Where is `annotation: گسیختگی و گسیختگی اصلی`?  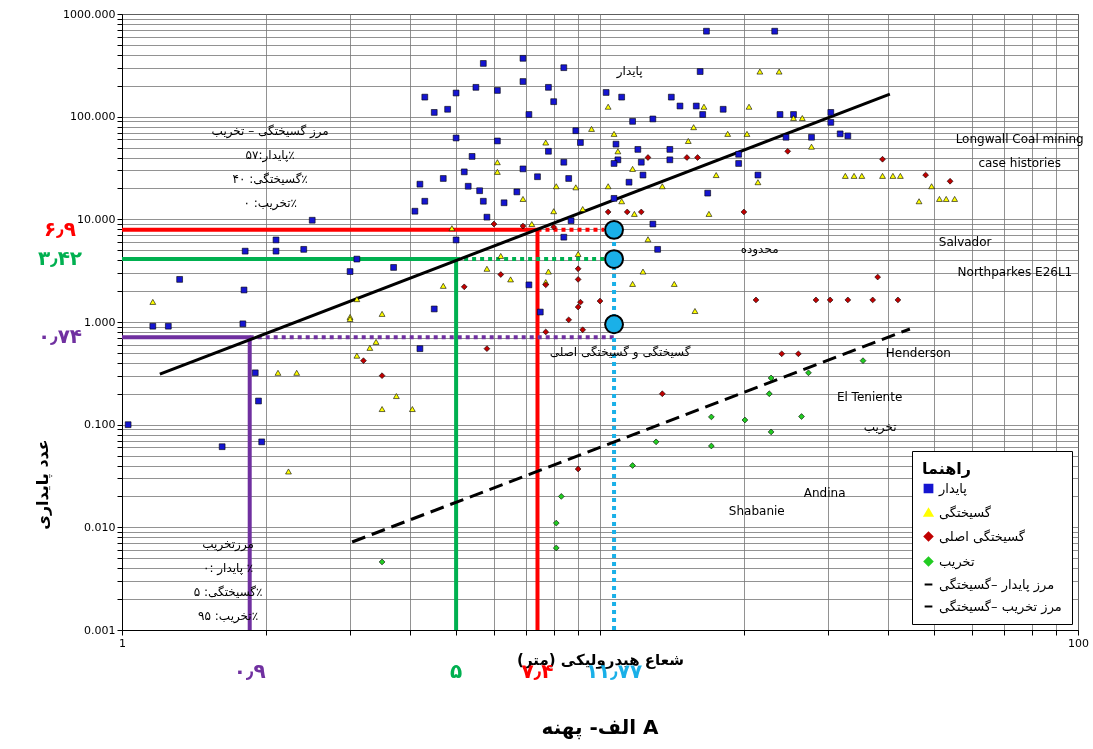 annotation: گسیختگی و گسیختگی اصلی is located at coordinates (620, 353).